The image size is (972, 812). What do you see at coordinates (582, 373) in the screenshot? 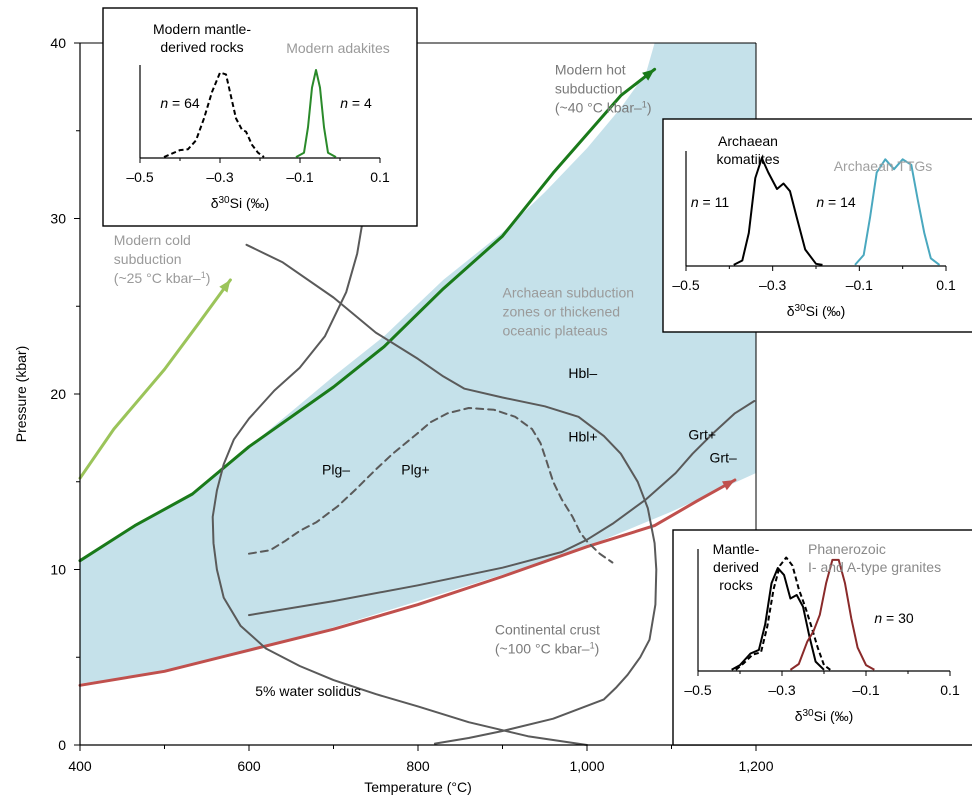
I see `hbl-minus-label: Hbl–` at bounding box center [582, 373].